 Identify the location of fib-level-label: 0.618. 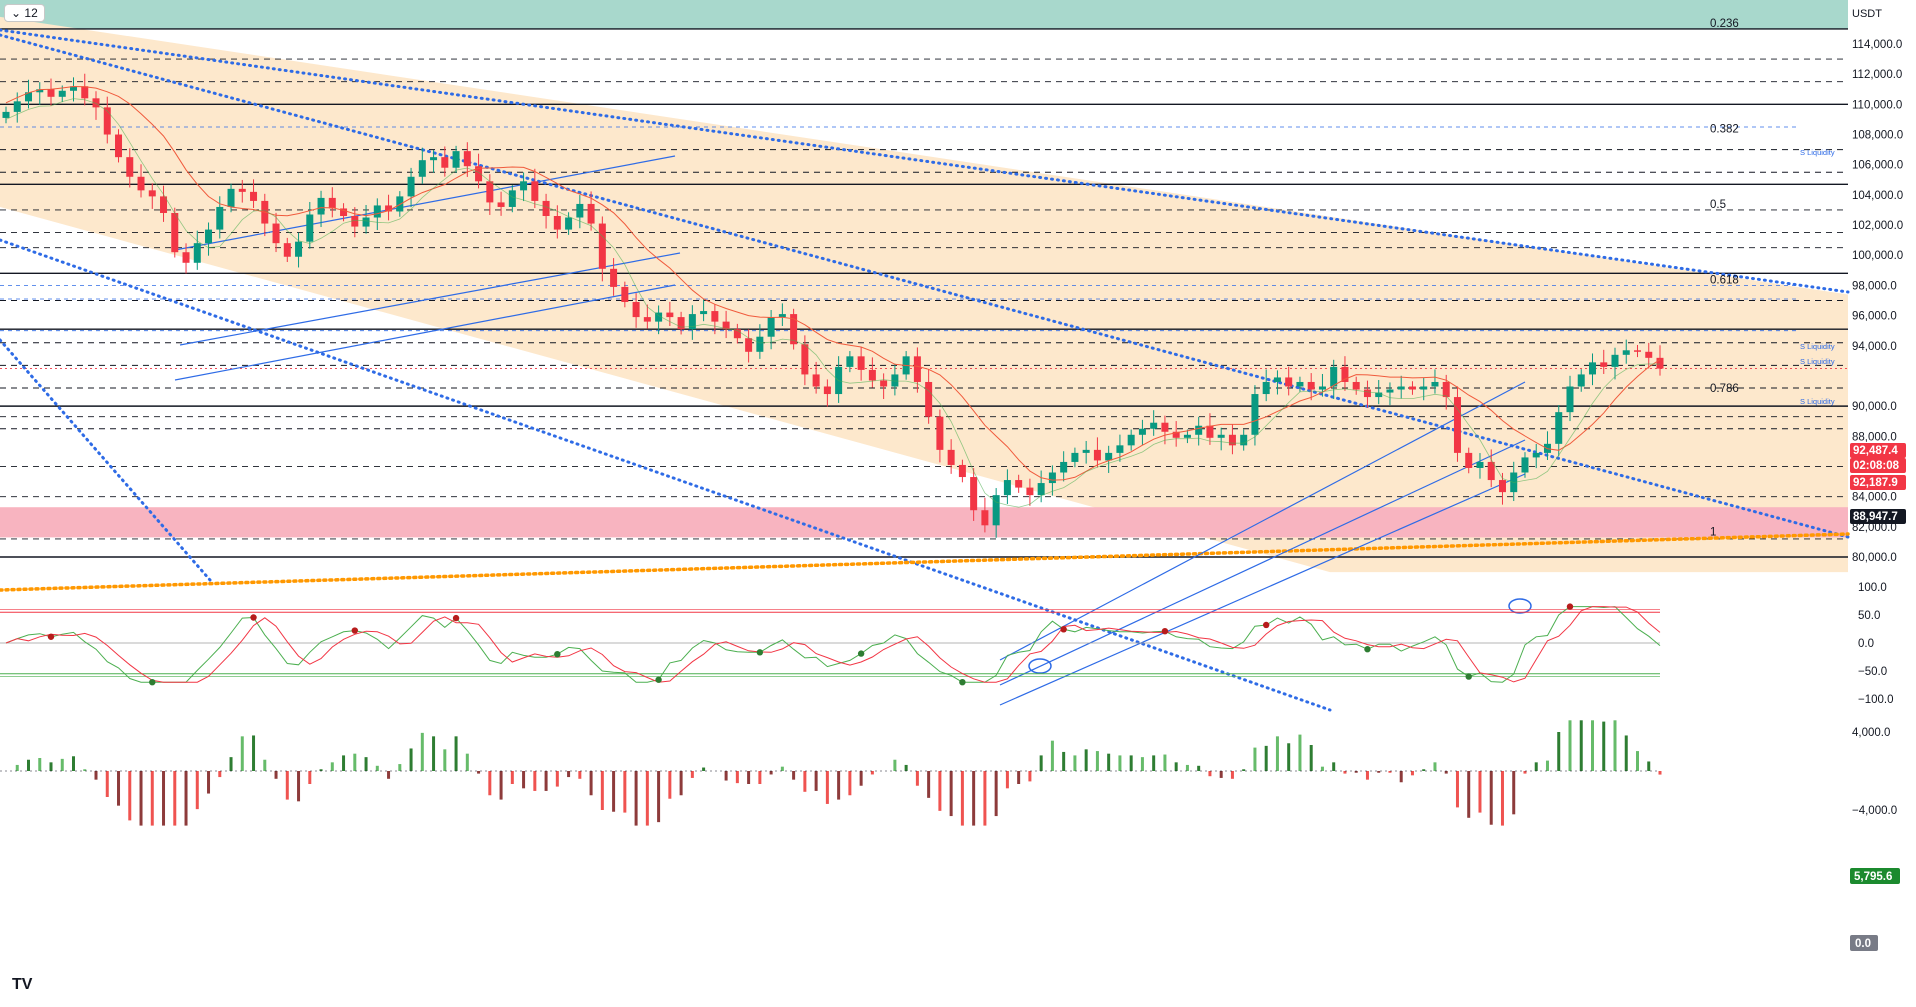
(1724, 280).